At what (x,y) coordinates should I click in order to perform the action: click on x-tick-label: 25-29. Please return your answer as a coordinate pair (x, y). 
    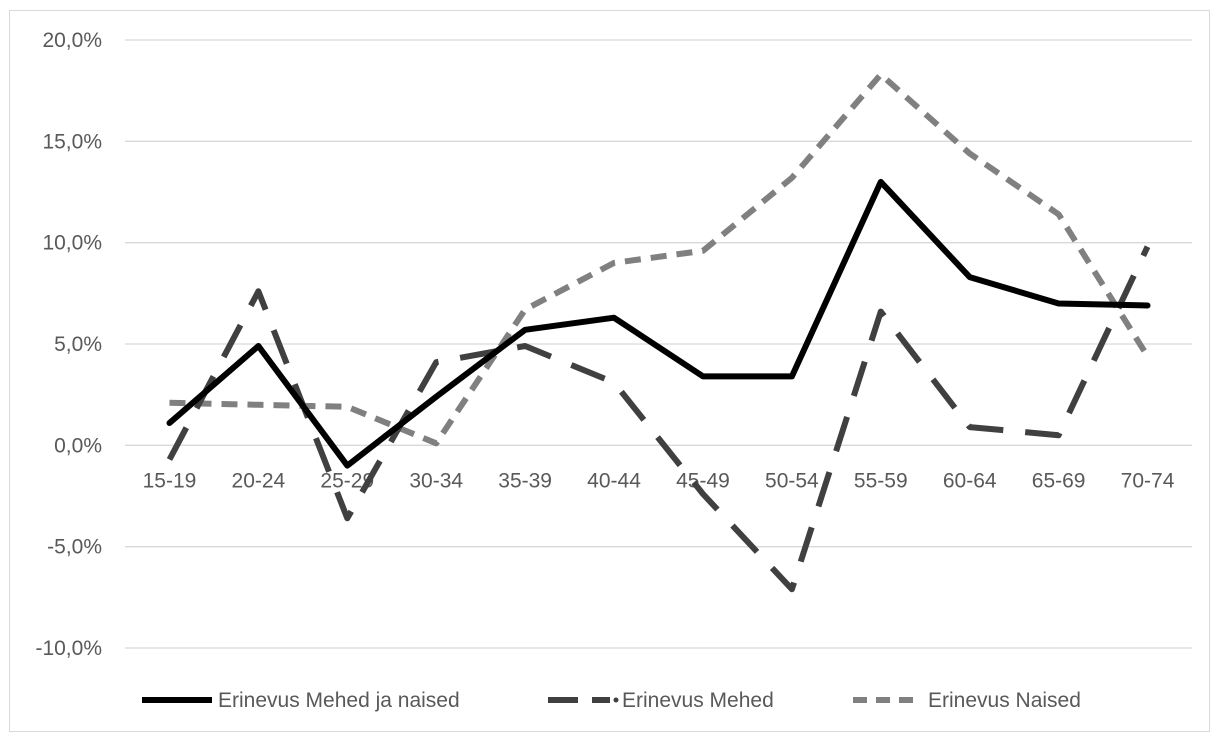
    Looking at the image, I should click on (347, 480).